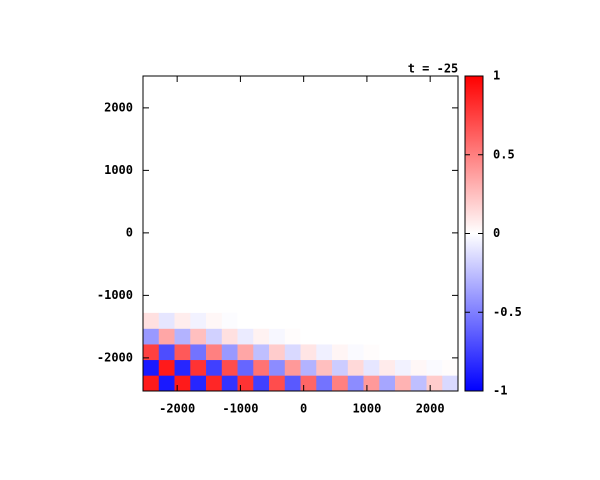 The width and height of the screenshot is (600, 480). I want to click on x-tick-label: 1000, so click(366, 409).